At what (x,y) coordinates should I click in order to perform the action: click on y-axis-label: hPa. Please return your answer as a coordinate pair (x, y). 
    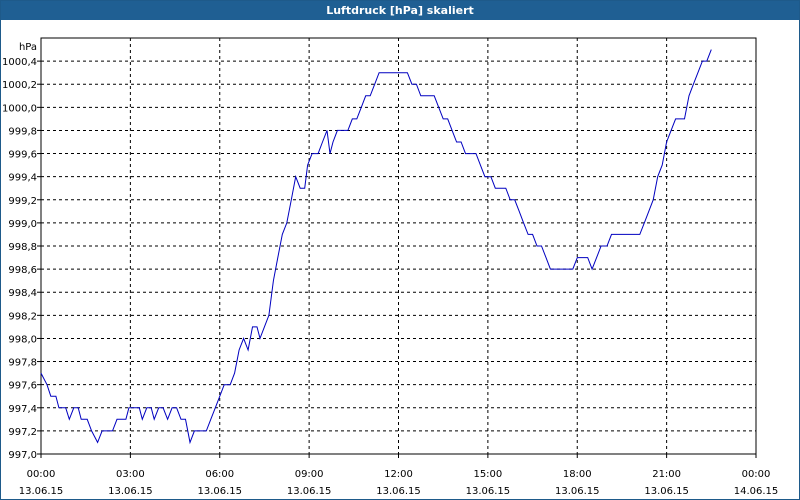
    Looking at the image, I should click on (28, 47).